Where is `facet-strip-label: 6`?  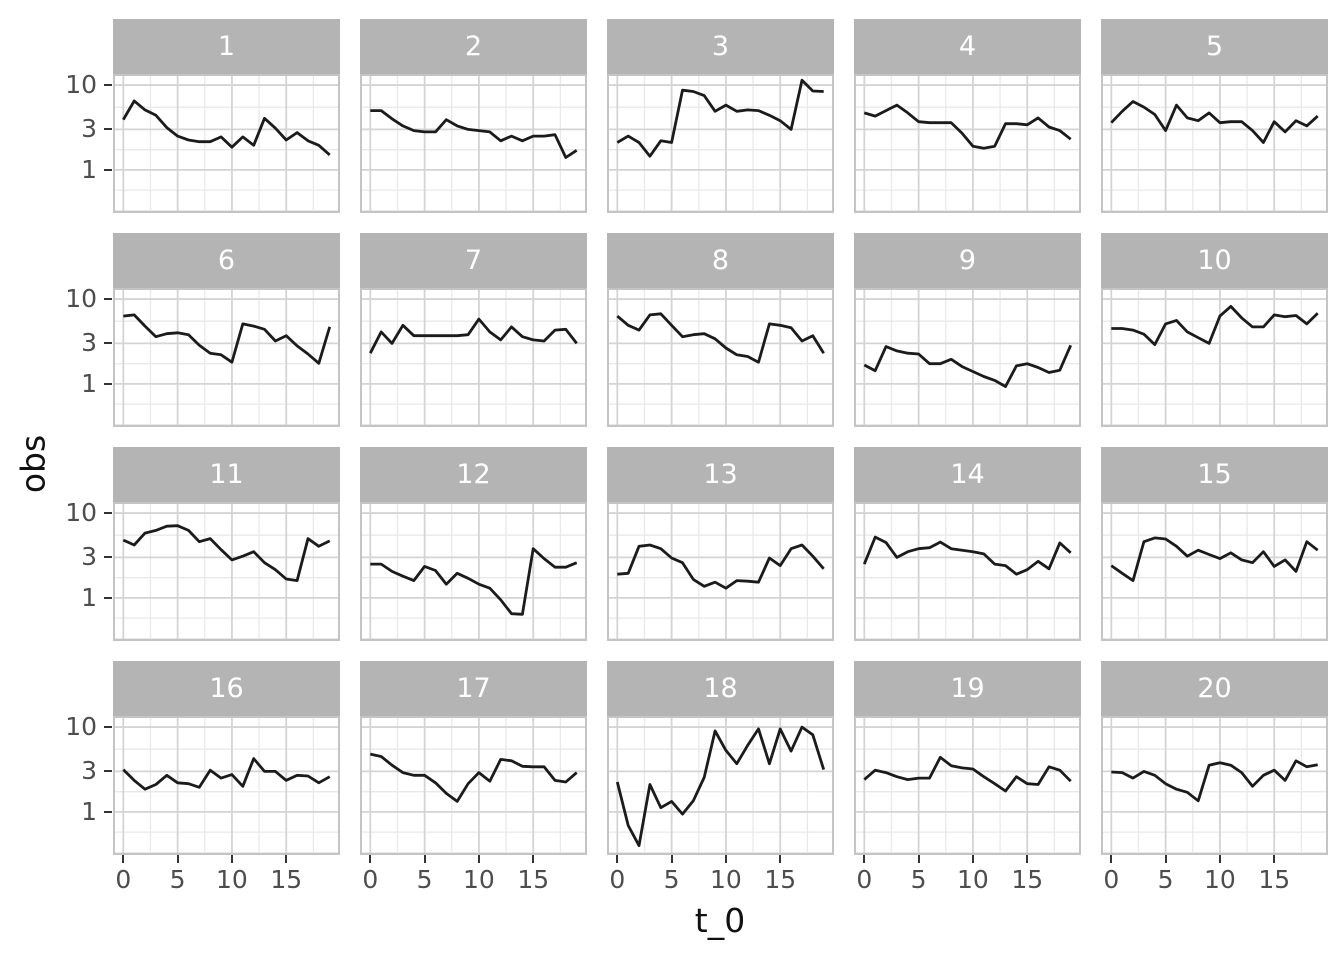 facet-strip-label: 6 is located at coordinates (226, 260).